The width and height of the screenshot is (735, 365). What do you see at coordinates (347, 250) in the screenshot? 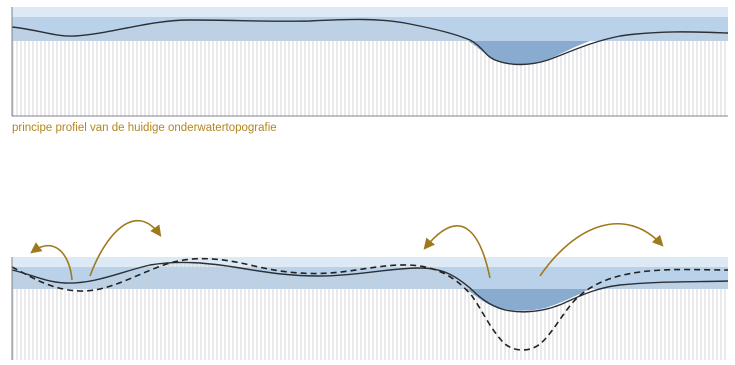
I see `sediment-arrows` at bounding box center [347, 250].